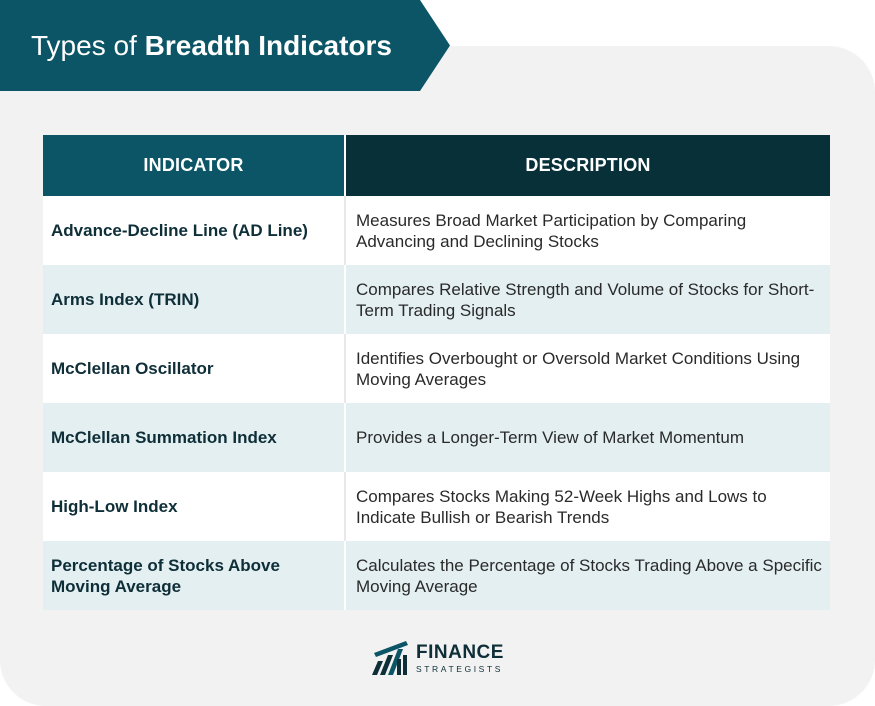 The width and height of the screenshot is (875, 706). I want to click on logo-wordmark-line1: FINANCE, so click(460, 652).